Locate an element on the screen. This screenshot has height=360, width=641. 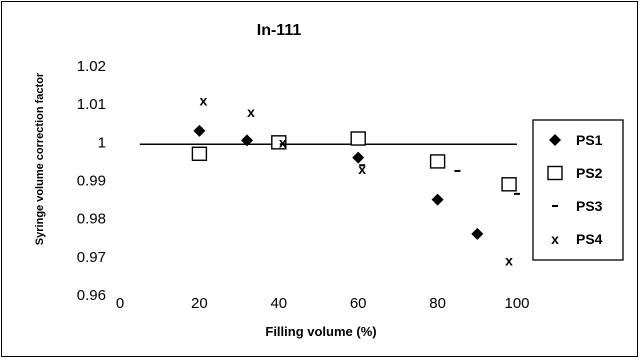
legend-marker-ps4: x is located at coordinates (555, 239).